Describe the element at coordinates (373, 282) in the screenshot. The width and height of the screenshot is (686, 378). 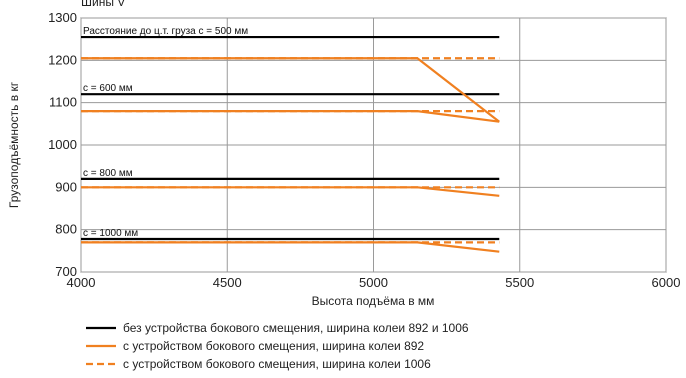
I see `x-tick-label: 5000` at that location.